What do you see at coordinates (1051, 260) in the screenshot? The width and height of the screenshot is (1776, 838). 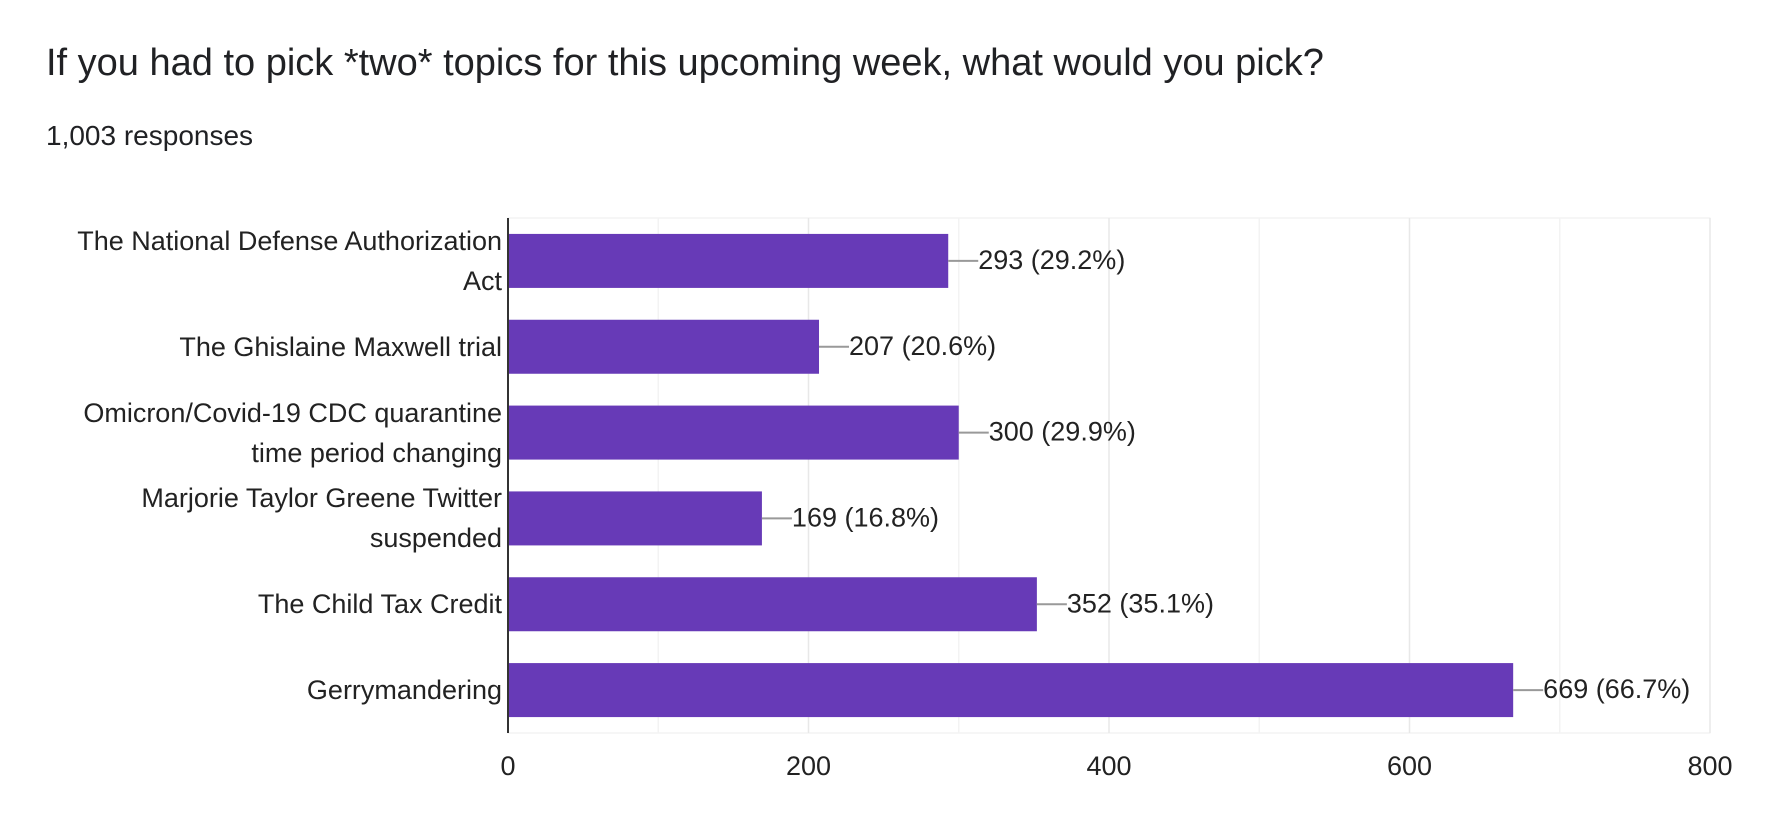 I see `value-label: 293 (29.2%)` at bounding box center [1051, 260].